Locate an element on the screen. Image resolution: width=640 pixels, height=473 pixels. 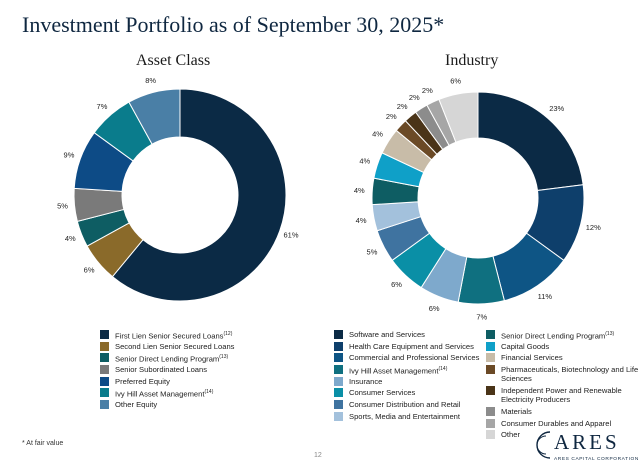
legend-label: Sports, Media and Entertainment is located at coordinates (405, 416).